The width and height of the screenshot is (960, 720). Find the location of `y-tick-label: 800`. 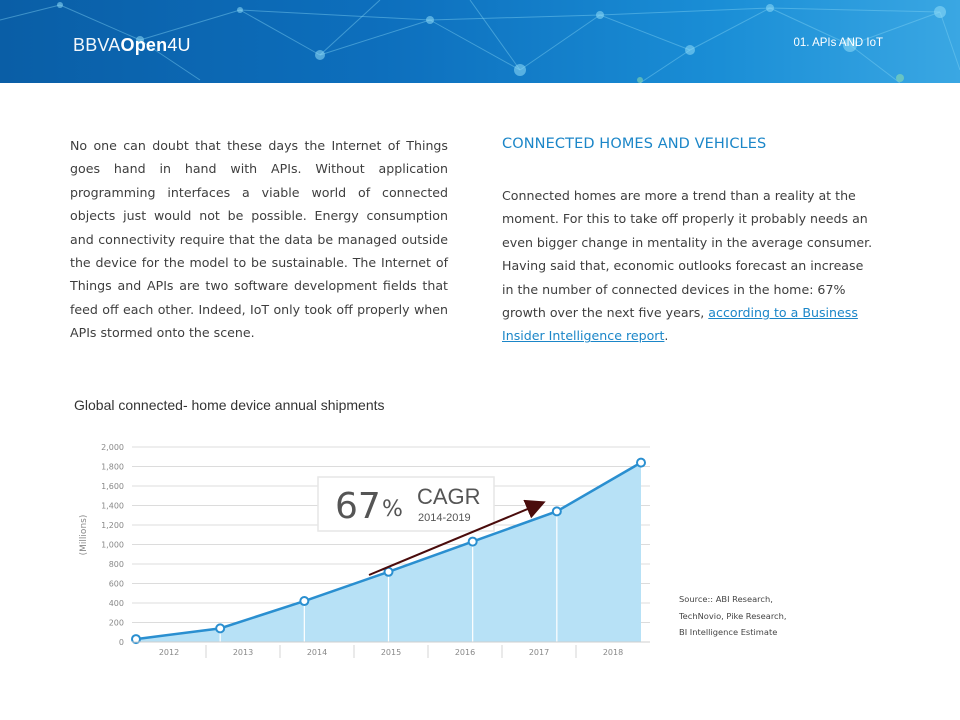

y-tick-label: 800 is located at coordinates (116, 564).